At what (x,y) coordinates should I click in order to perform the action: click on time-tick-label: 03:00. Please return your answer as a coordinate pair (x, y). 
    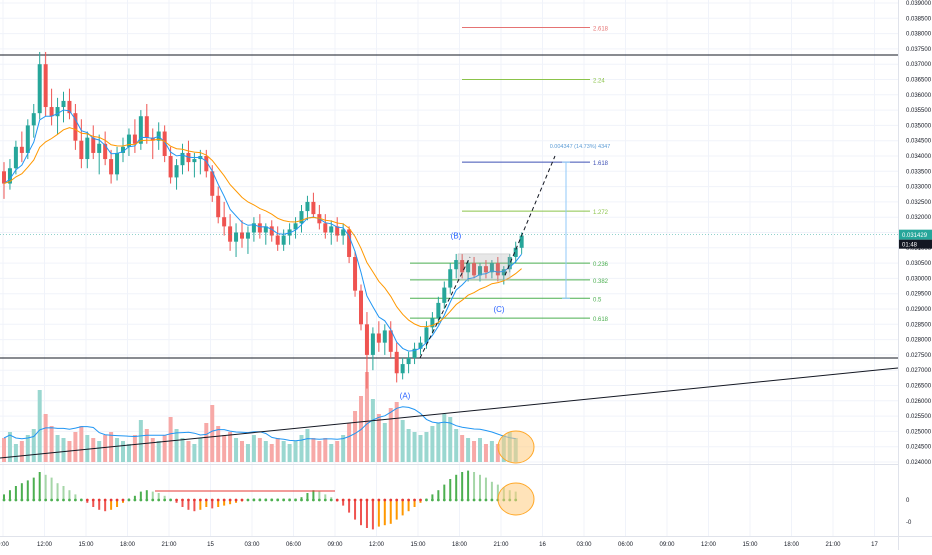
    Looking at the image, I should click on (584, 545).